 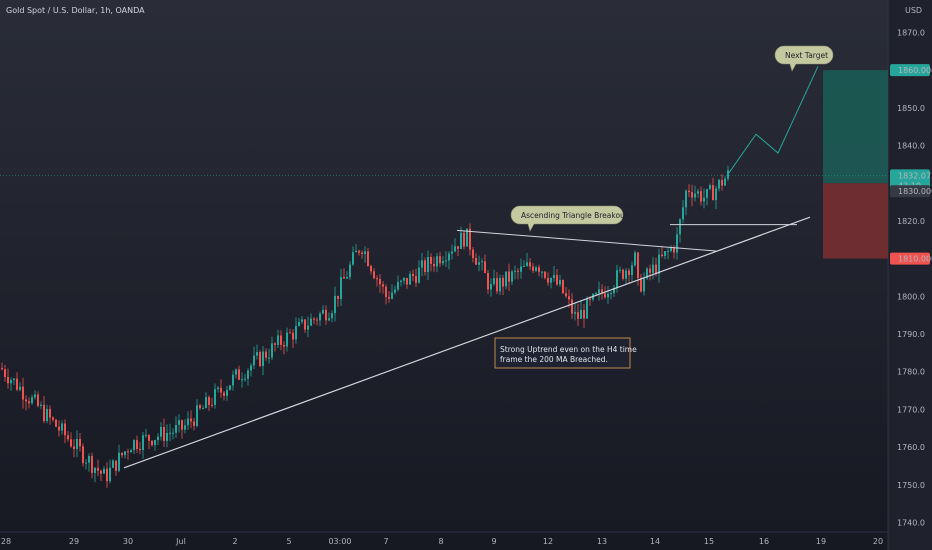 What do you see at coordinates (855, 127) in the screenshot?
I see `target-zone` at bounding box center [855, 127].